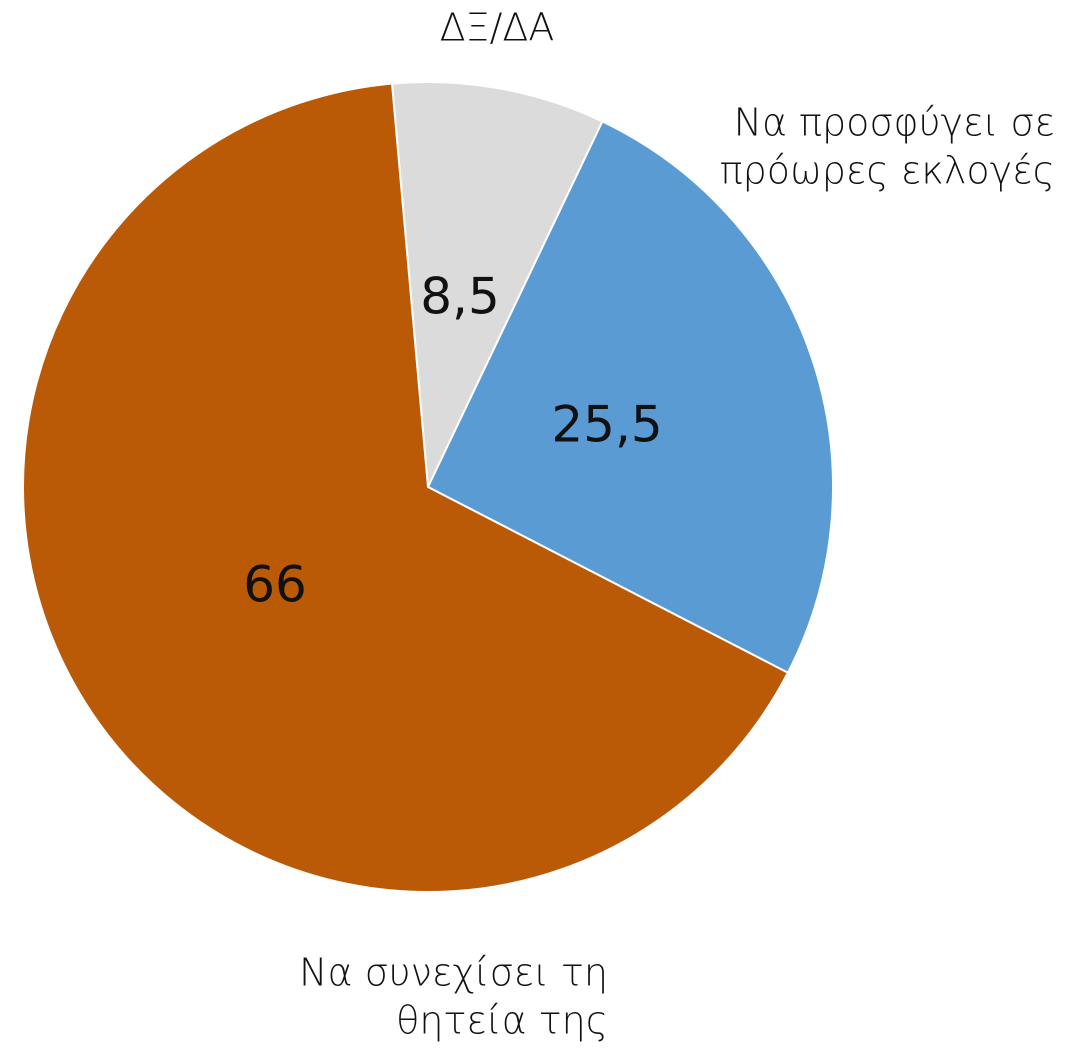  What do you see at coordinates (894, 123) in the screenshot?
I see `category-label: Να προσφύγει σε` at bounding box center [894, 123].